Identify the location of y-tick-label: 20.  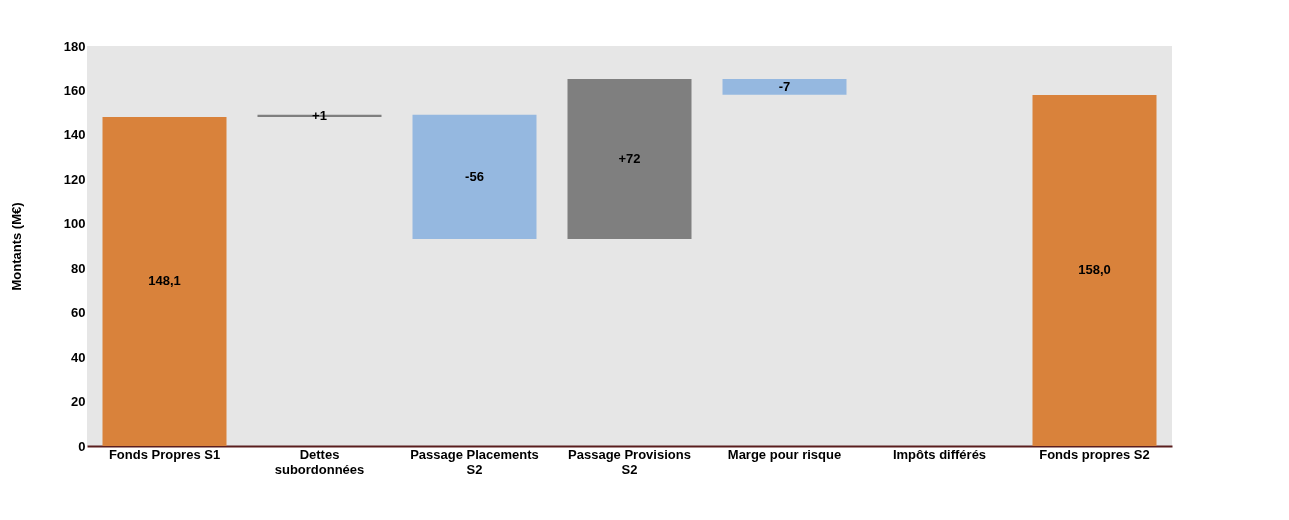
(78, 402).